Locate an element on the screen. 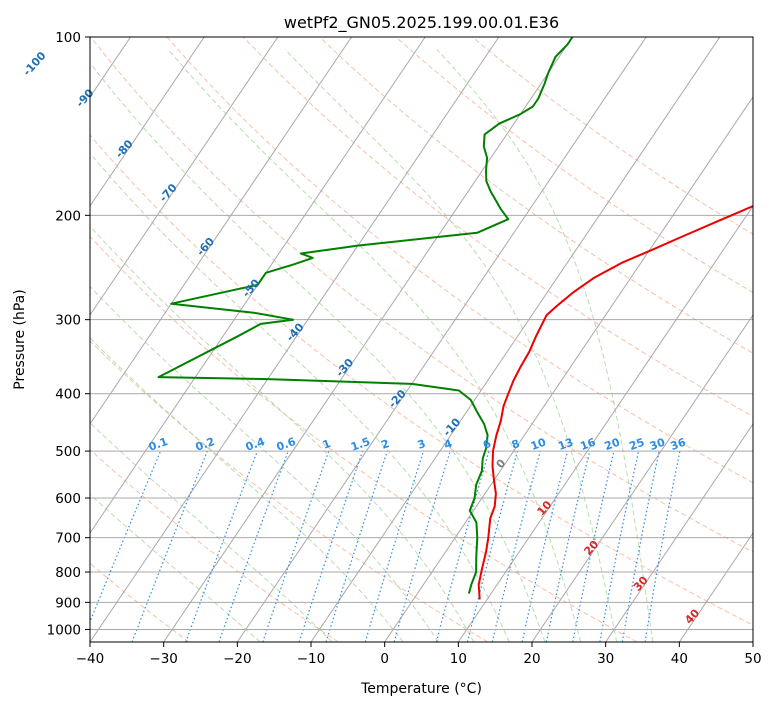  mixing-ratio-label: 25 is located at coordinates (636, 444).